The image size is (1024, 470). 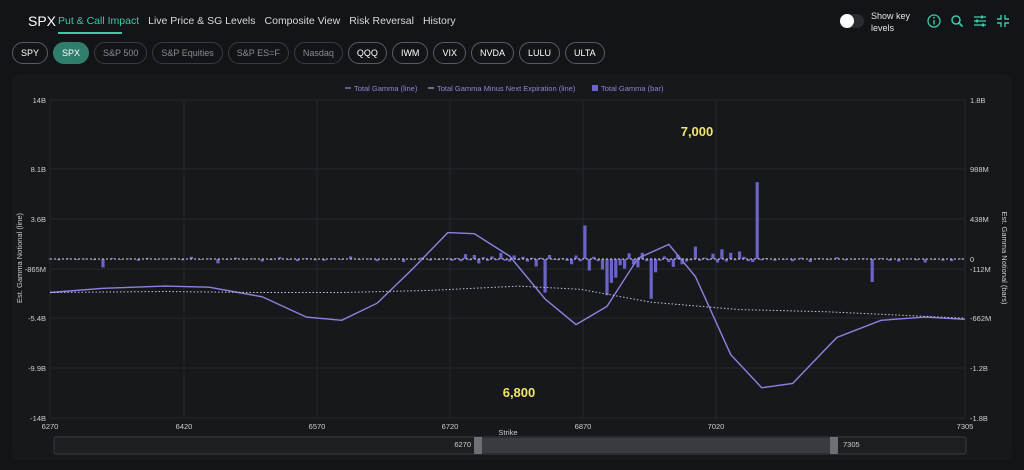 What do you see at coordinates (507, 302) in the screenshot?
I see `total-gamma-minus-next-exp-line` at bounding box center [507, 302].